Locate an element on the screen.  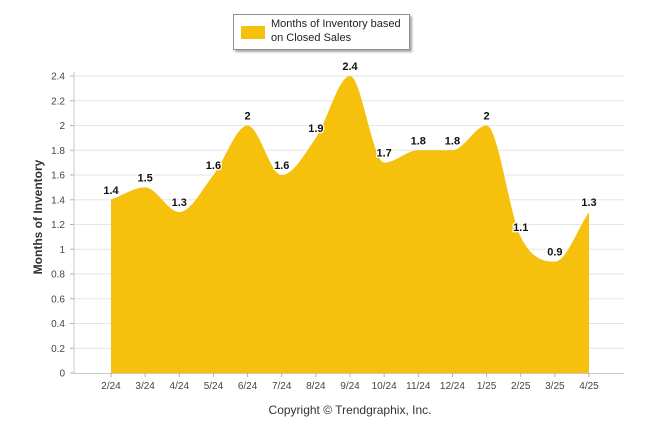
y-tick-label: 0.2 is located at coordinates (58, 349).